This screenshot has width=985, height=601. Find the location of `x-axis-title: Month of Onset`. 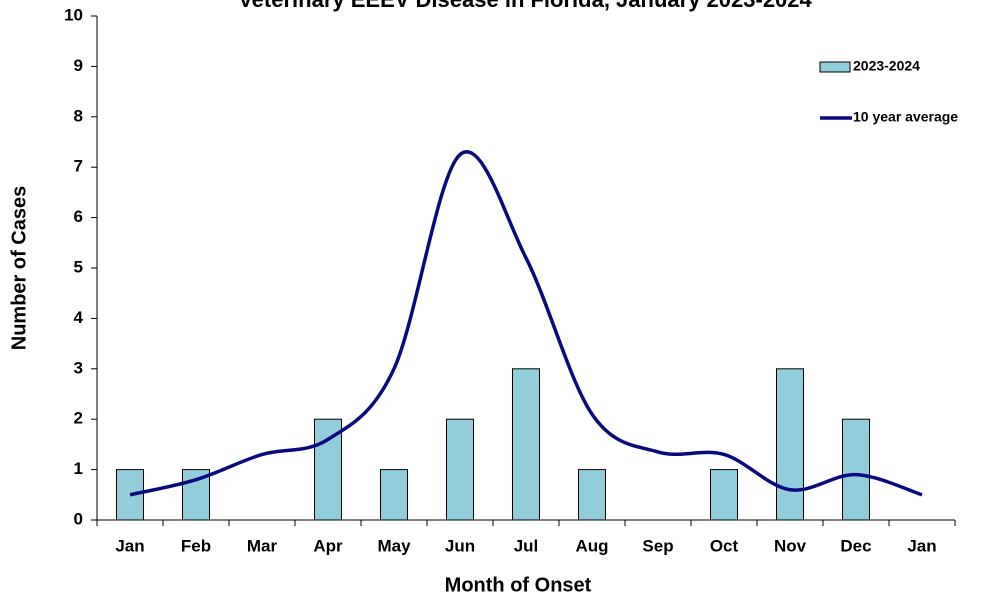

x-axis-title: Month of Onset is located at coordinates (518, 585).